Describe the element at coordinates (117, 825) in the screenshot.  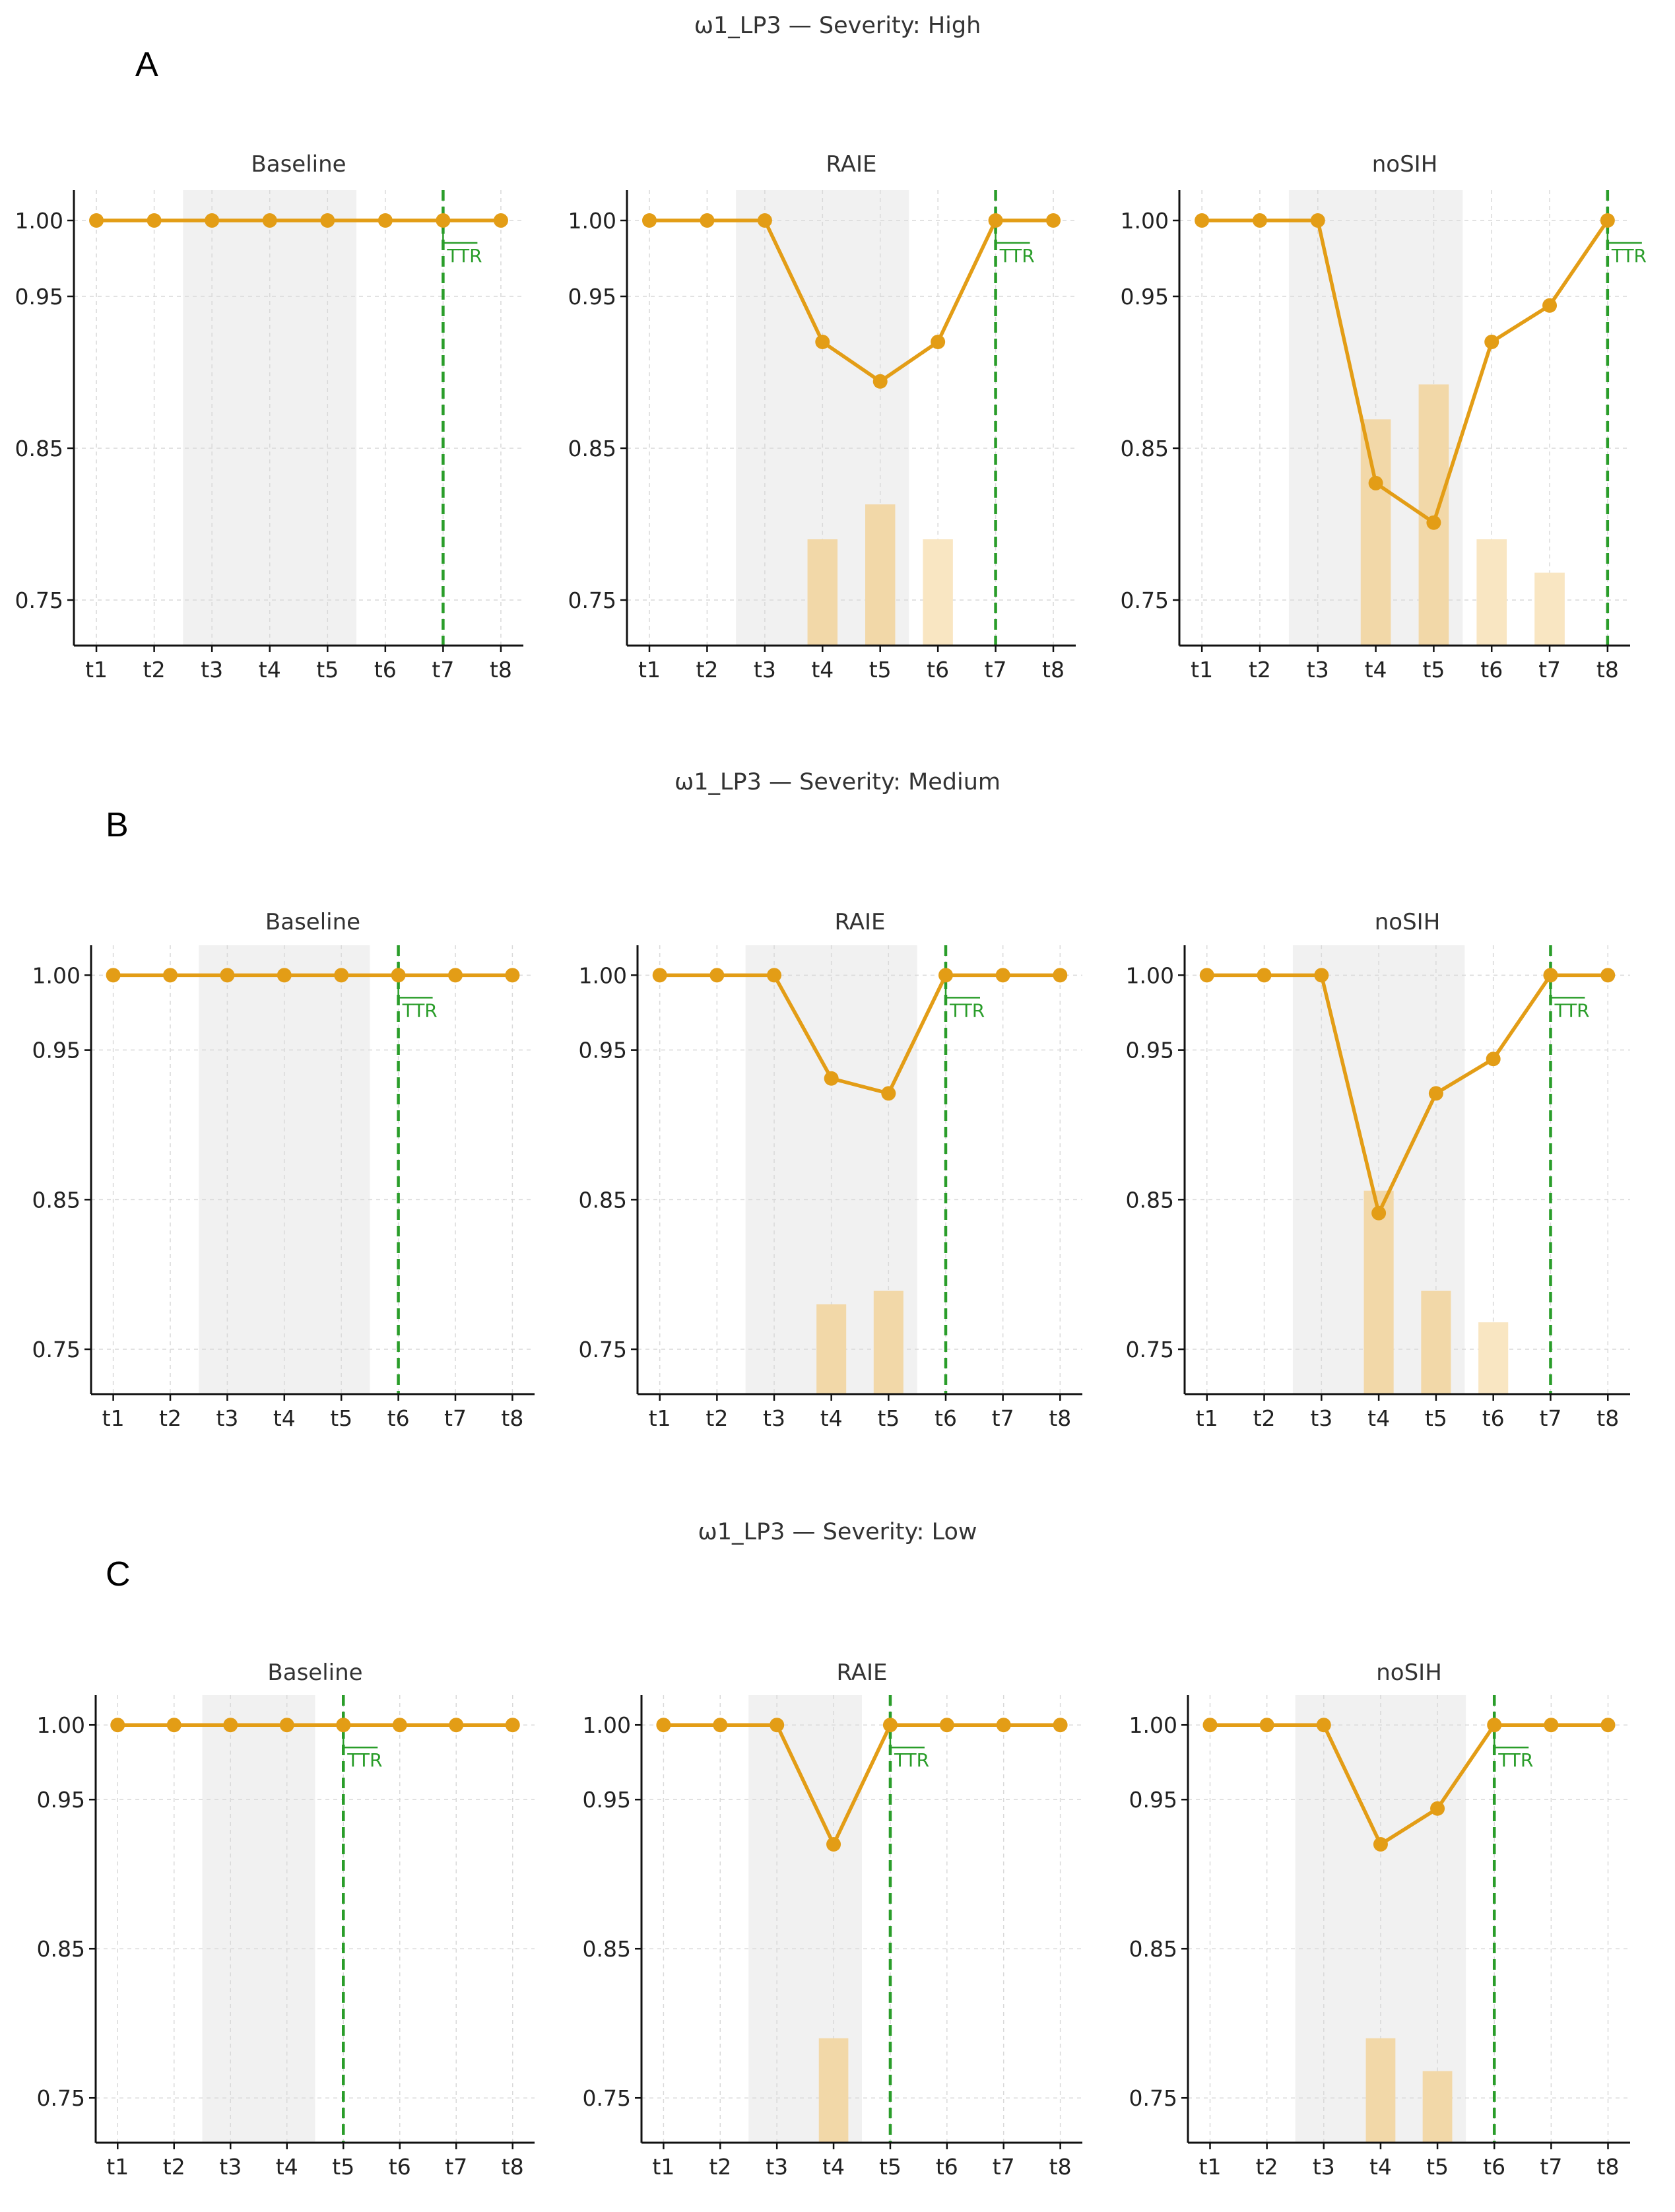
I see `panel-letter: B` at that location.